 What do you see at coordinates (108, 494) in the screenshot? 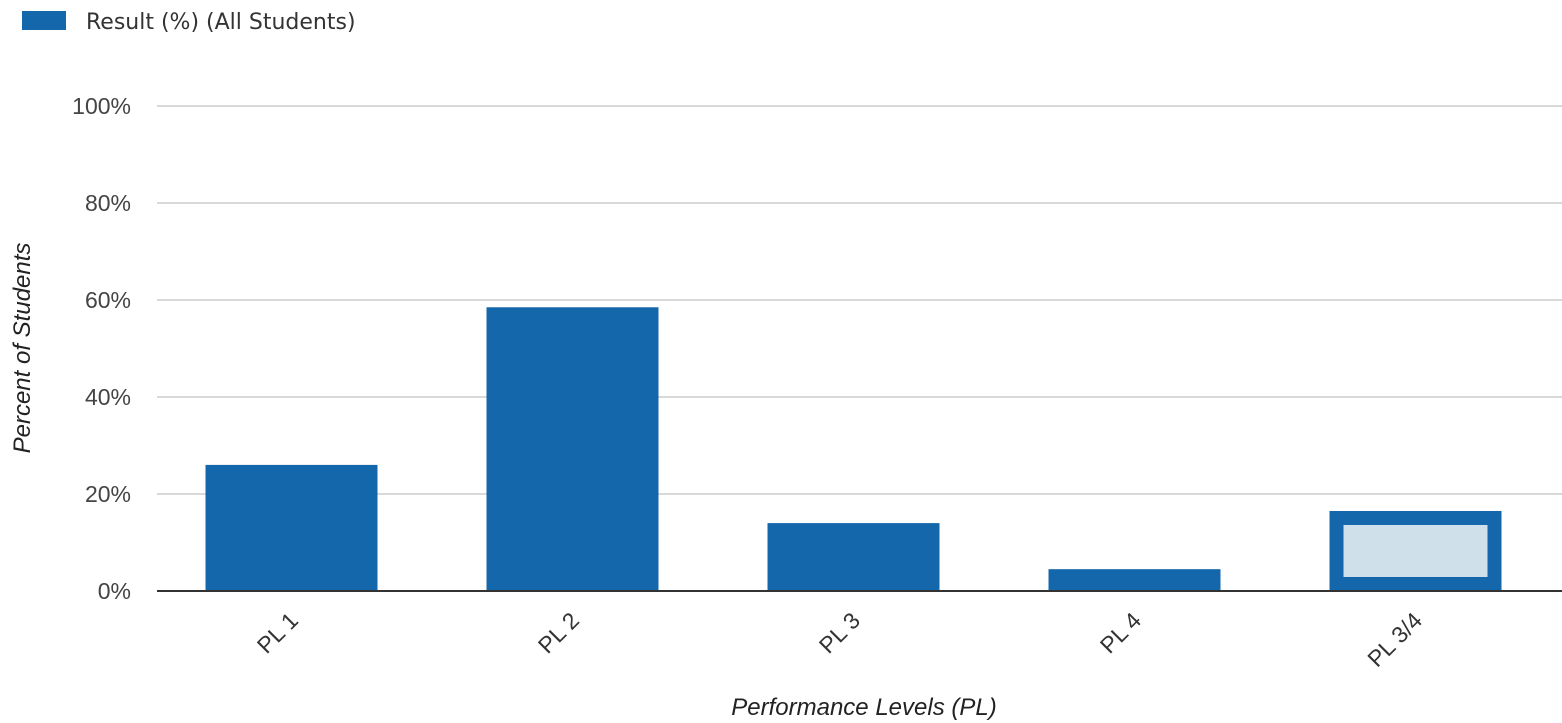
I see `y-tick-label: 20%` at bounding box center [108, 494].